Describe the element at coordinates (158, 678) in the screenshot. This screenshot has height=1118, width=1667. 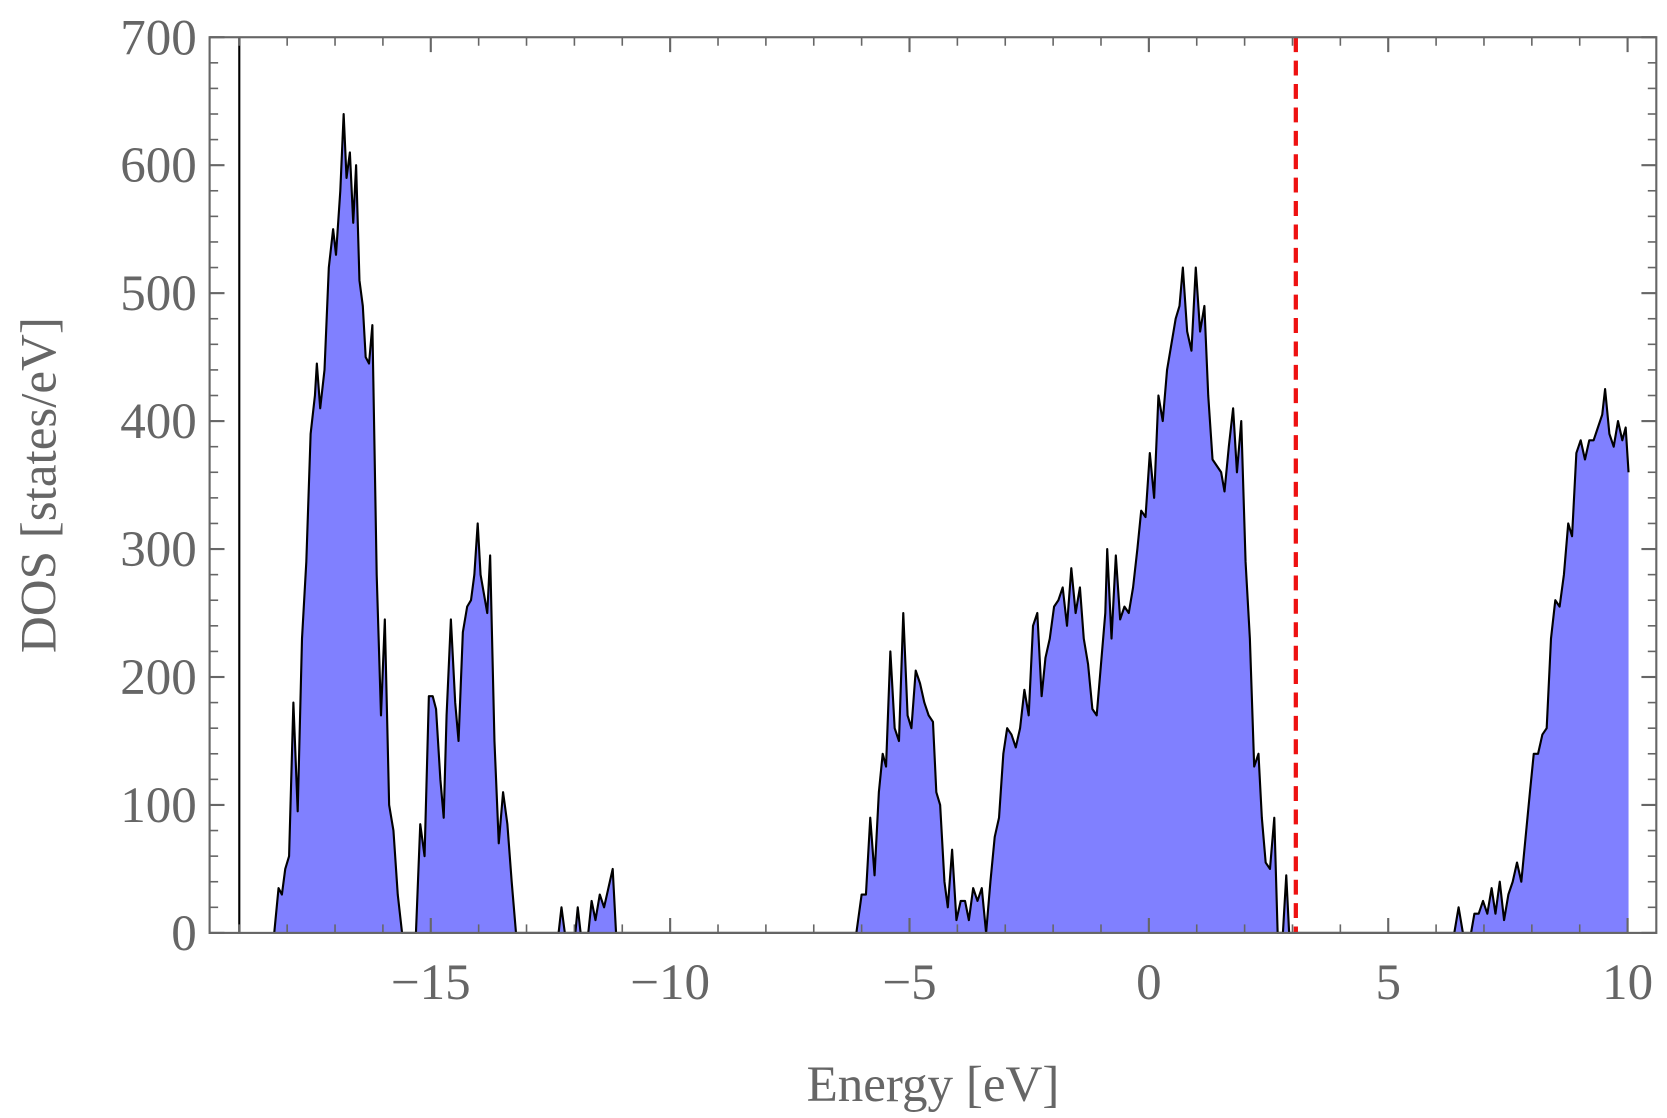
I see `y-tick-label: 200` at that location.